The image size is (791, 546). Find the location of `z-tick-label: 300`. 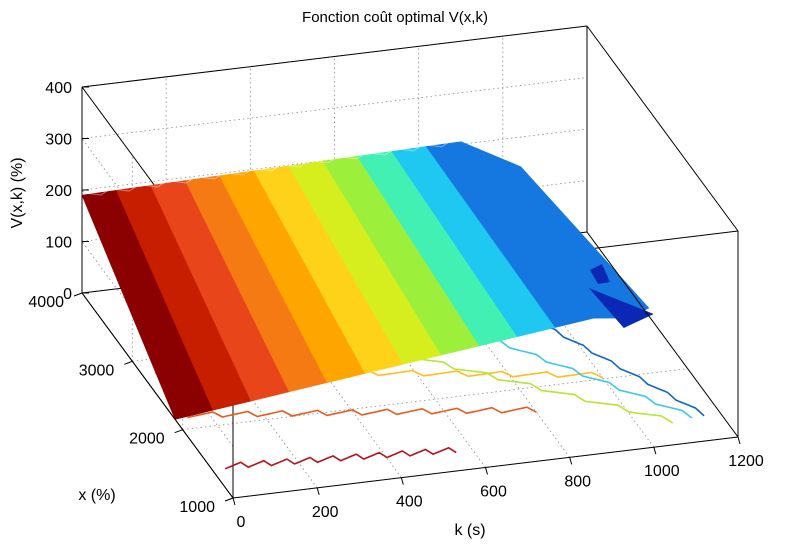

z-tick-label: 300 is located at coordinates (58, 140).